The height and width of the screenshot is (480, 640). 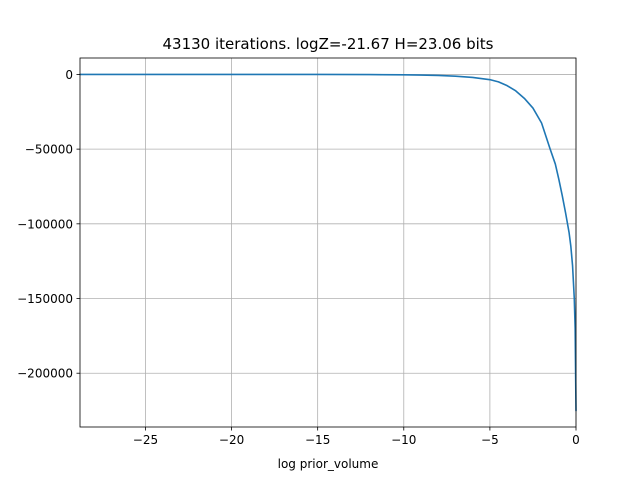 I want to click on x-tick-label: −15, so click(x=317, y=440).